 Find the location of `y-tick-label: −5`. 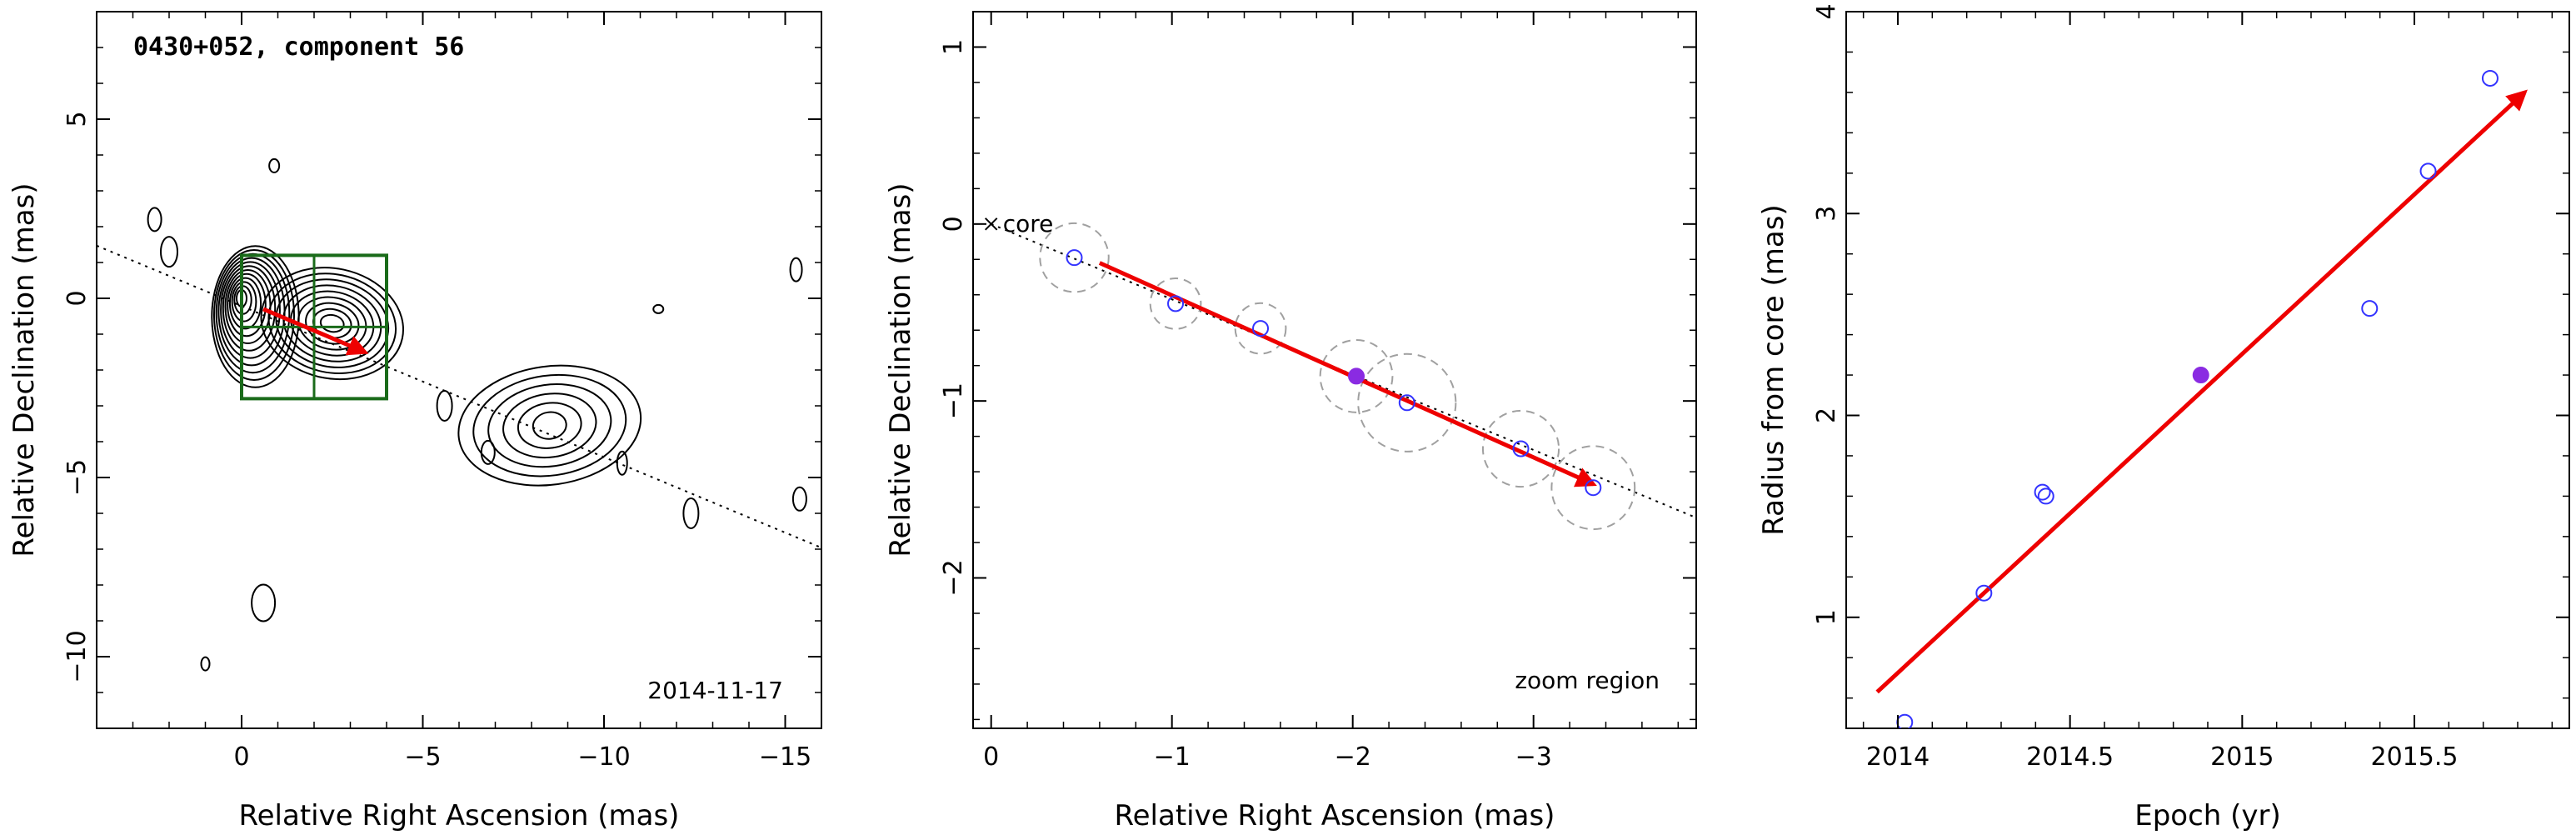

y-tick-label: −5 is located at coordinates (77, 477).